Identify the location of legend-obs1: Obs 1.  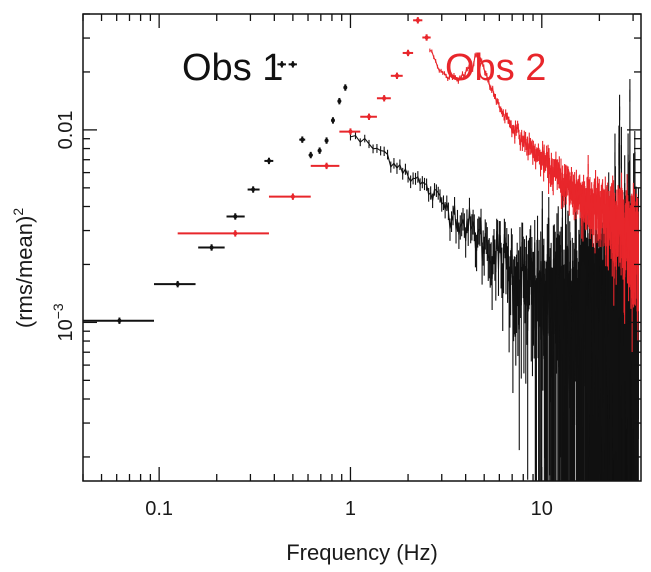
(232, 68).